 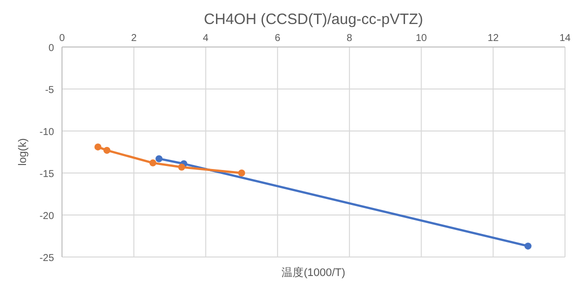 I want to click on y-tick-label: -10, so click(x=47, y=132).